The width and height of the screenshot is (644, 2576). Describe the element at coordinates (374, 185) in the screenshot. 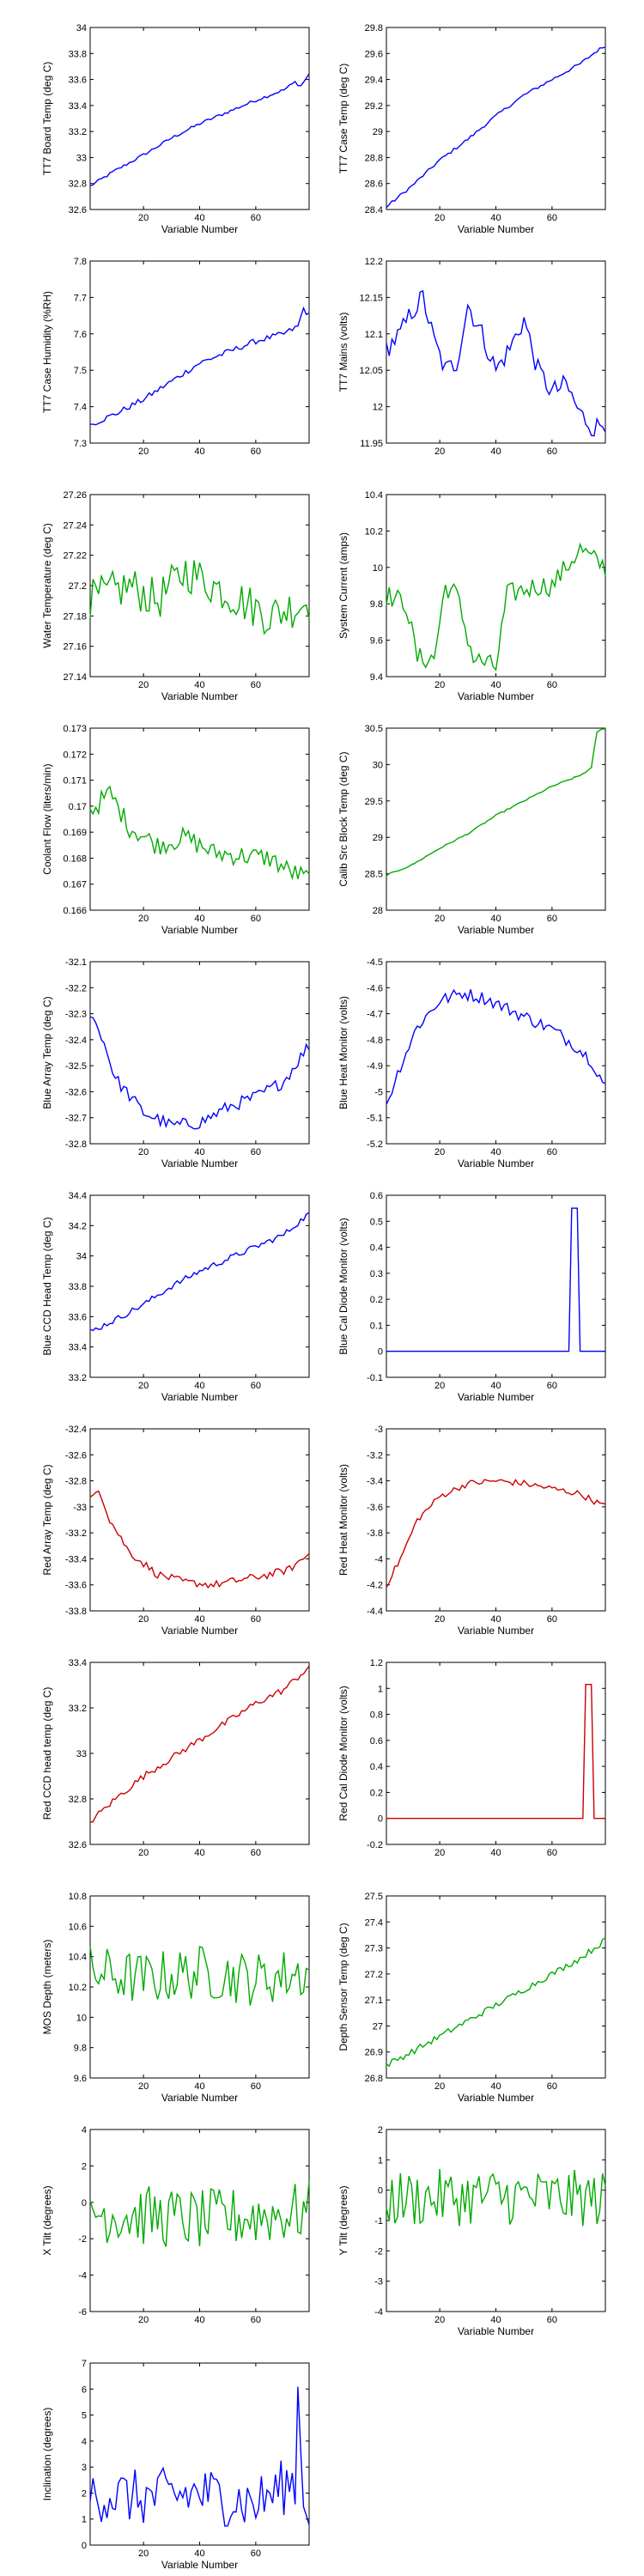

I see `y-tick-label: 28.6` at that location.